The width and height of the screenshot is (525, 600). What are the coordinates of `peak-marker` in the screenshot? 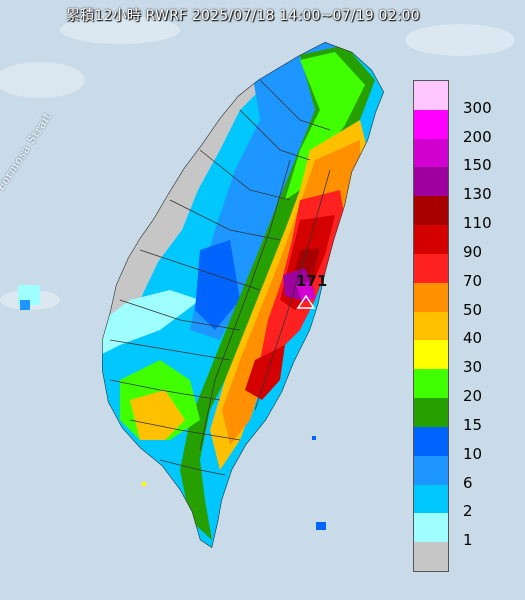 It's located at (306, 301).